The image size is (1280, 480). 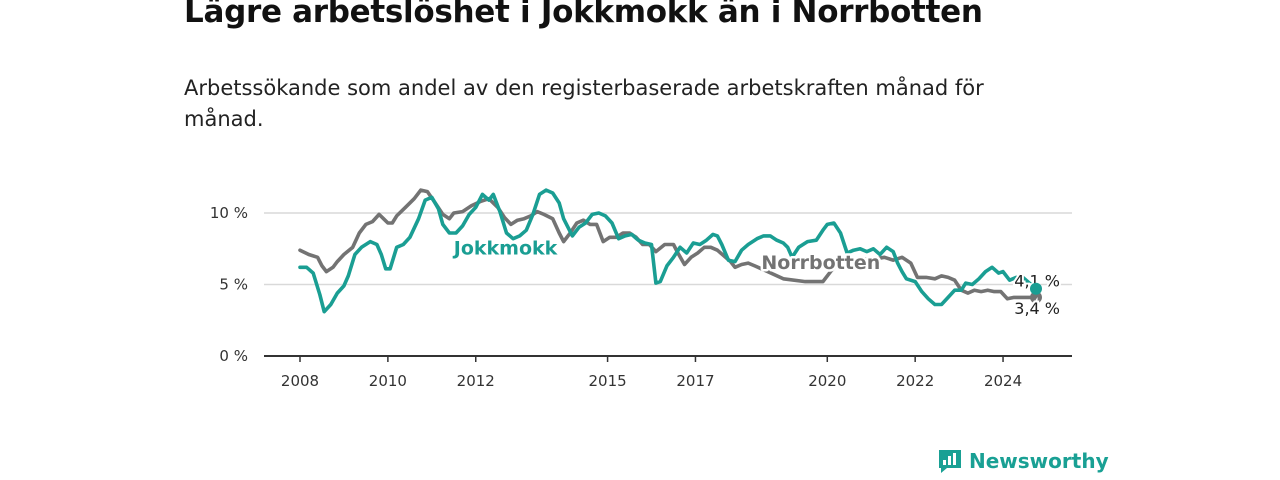 I want to click on end-marker-norrbotten, so click(x=1036, y=297).